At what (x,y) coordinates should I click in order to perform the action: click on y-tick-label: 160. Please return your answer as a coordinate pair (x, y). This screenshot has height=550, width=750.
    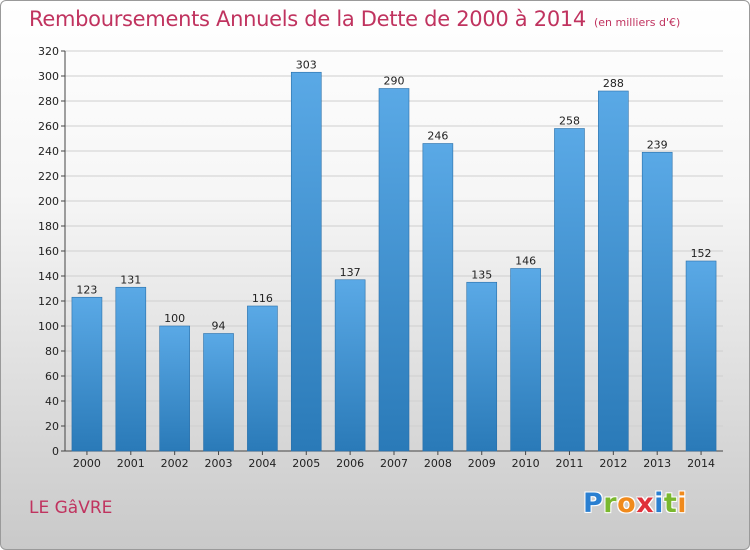
    Looking at the image, I should click on (48, 251).